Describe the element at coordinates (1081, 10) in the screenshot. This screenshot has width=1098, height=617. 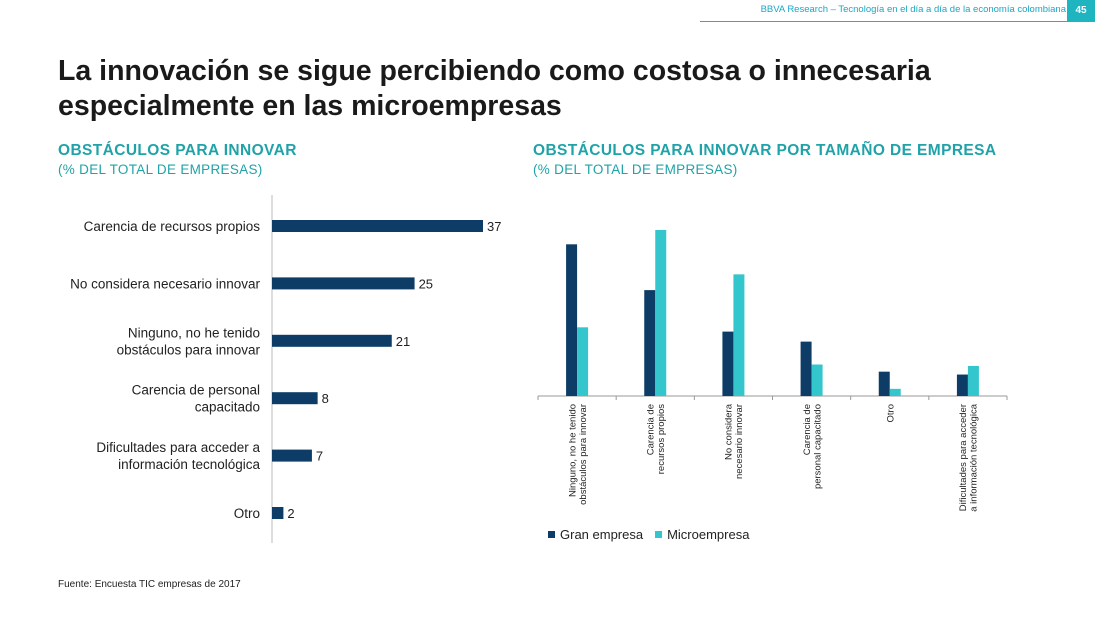
I see `page-number: 45` at that location.